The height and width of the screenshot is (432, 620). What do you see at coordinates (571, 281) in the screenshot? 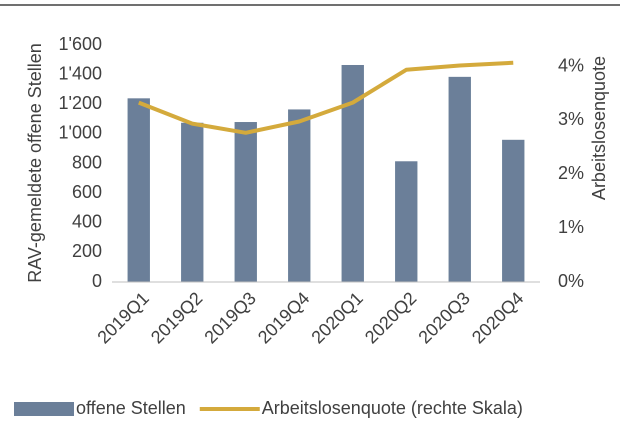
I see `y2-tick-label: 0%` at bounding box center [571, 281].